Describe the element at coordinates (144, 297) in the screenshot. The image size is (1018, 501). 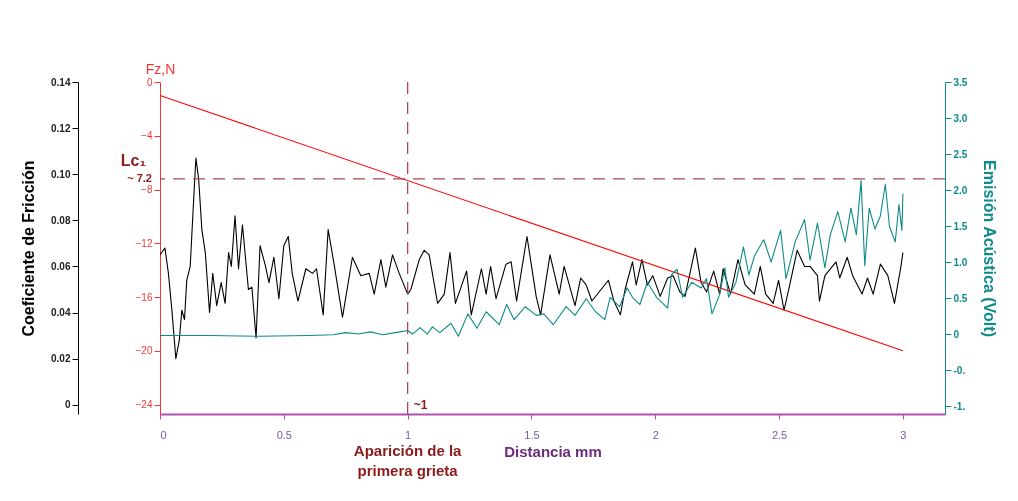
I see `y2-tick-label: −16` at that location.